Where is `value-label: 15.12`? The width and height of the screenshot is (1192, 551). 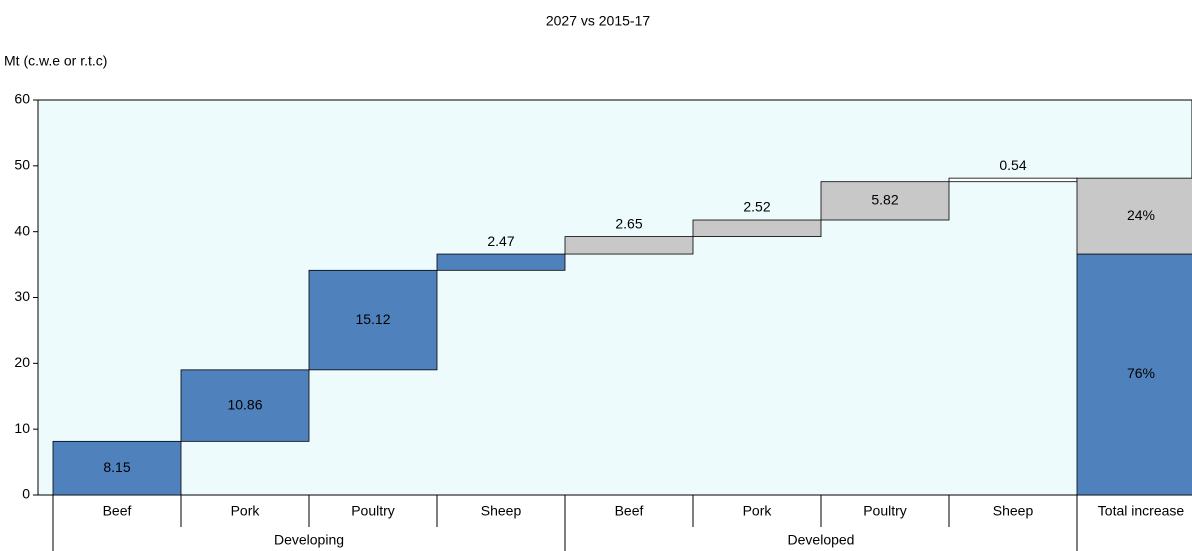
value-label: 15.12 is located at coordinates (372, 319).